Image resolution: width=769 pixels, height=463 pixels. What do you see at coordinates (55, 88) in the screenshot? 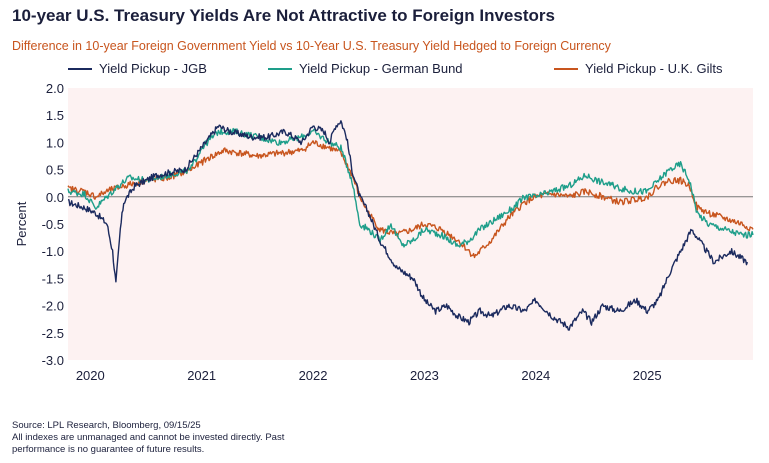
I see `y-tick-label: 2.0` at bounding box center [55, 88].